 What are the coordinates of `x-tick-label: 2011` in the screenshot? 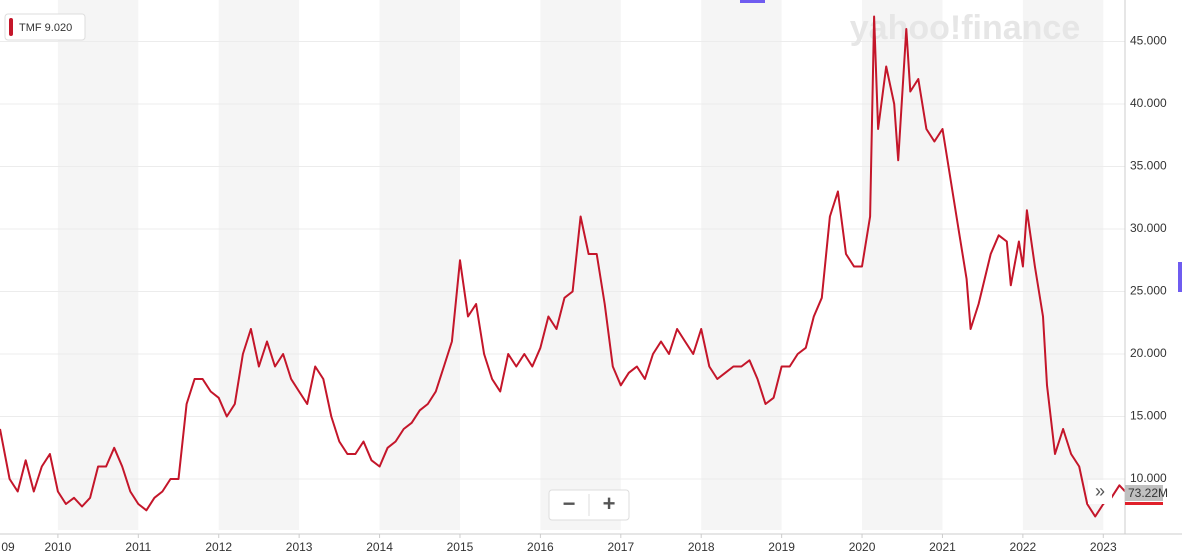 It's located at (138, 547).